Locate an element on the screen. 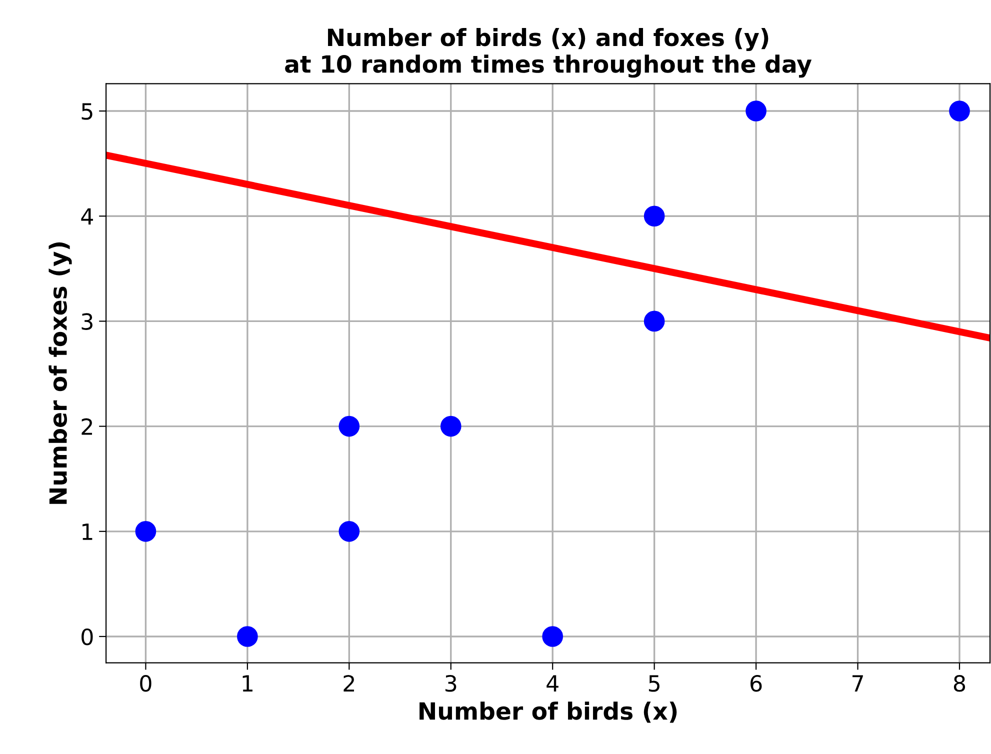 The width and height of the screenshot is (991, 754). chart-title: Number of birds (x) and foxes (y) at 10 random times throughout the day is located at coordinates (548, 53).